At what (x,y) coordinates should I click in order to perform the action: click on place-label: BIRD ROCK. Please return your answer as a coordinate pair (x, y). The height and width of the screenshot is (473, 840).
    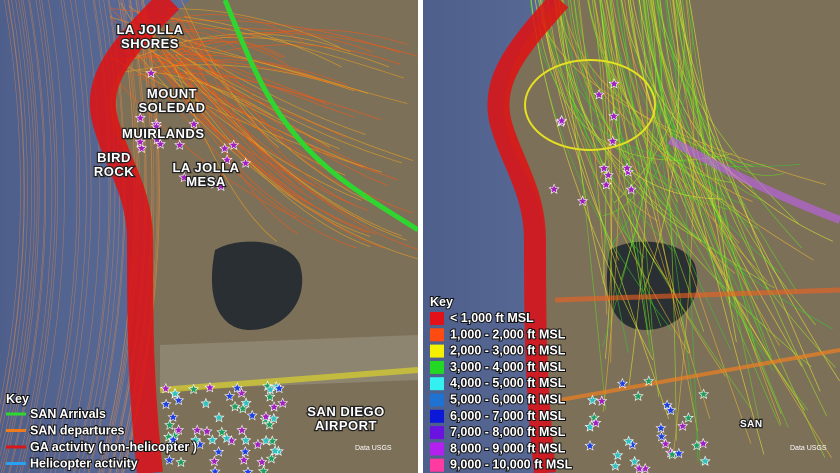
    Looking at the image, I should click on (114, 164).